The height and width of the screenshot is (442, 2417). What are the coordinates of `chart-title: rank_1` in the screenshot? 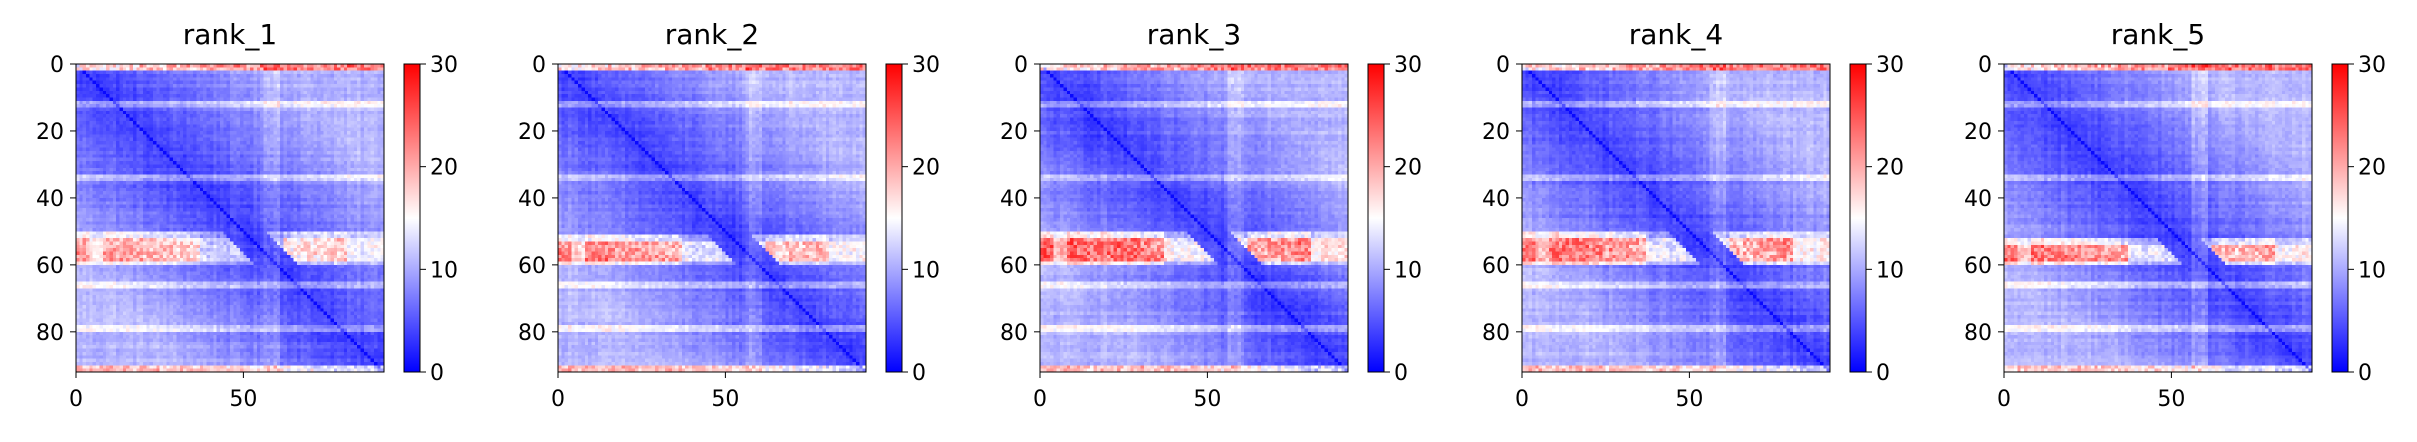 It's located at (230, 34).